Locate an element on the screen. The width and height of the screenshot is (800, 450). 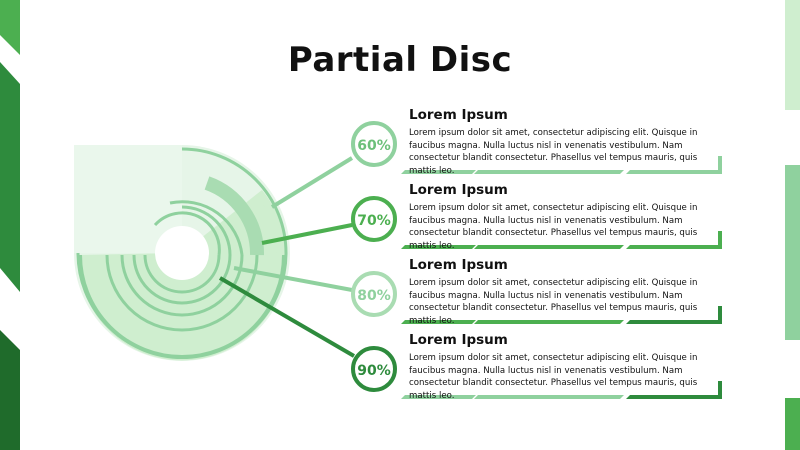
percent-label-60: 60% is located at coordinates (374, 146).